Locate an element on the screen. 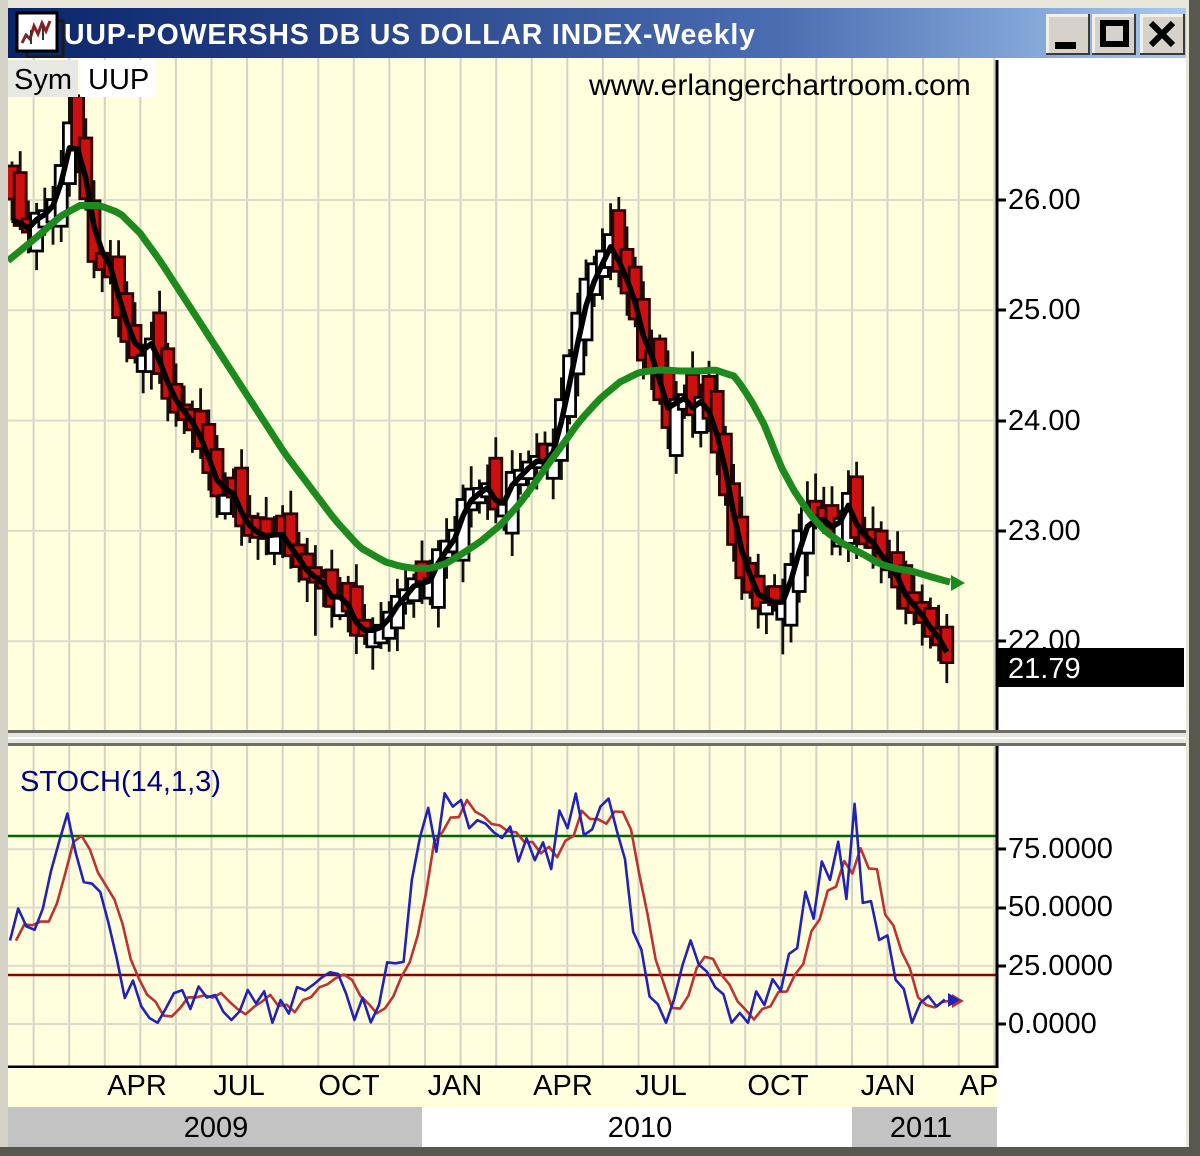 The image size is (1200, 1156). svg-text: 23.00 is located at coordinates (1044, 531).